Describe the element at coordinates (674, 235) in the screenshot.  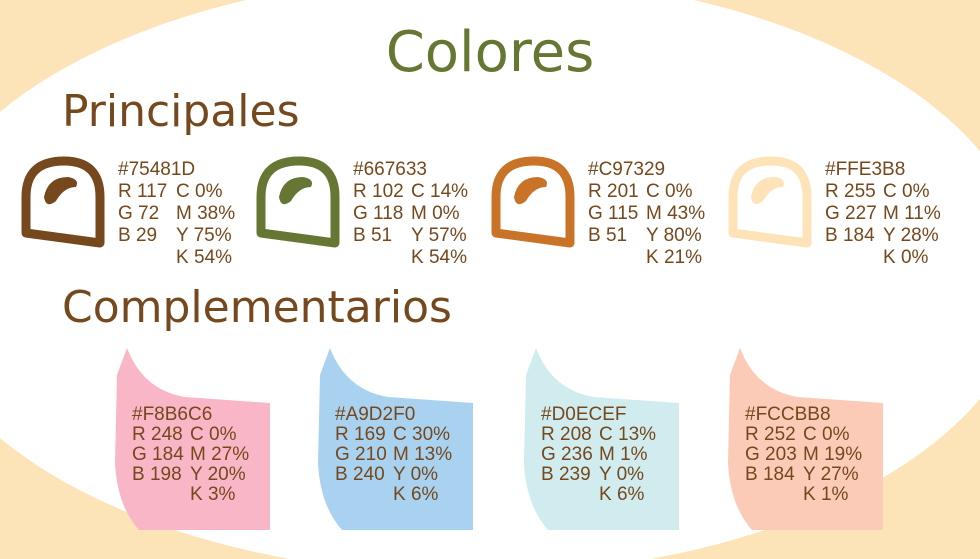
I see `cmyk-value: Y 80%` at that location.